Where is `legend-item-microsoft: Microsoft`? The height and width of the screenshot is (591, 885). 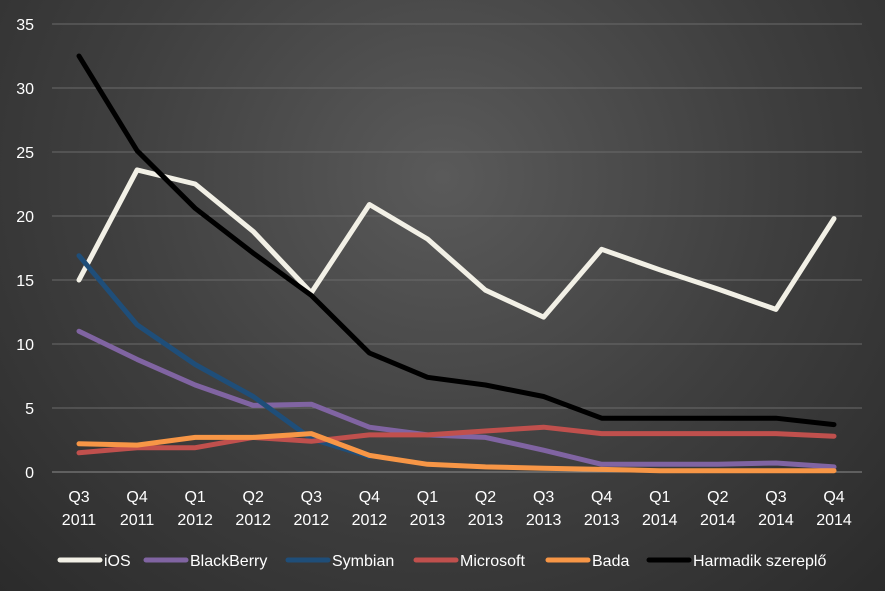
legend-item-microsoft: Microsoft is located at coordinates (469, 561).